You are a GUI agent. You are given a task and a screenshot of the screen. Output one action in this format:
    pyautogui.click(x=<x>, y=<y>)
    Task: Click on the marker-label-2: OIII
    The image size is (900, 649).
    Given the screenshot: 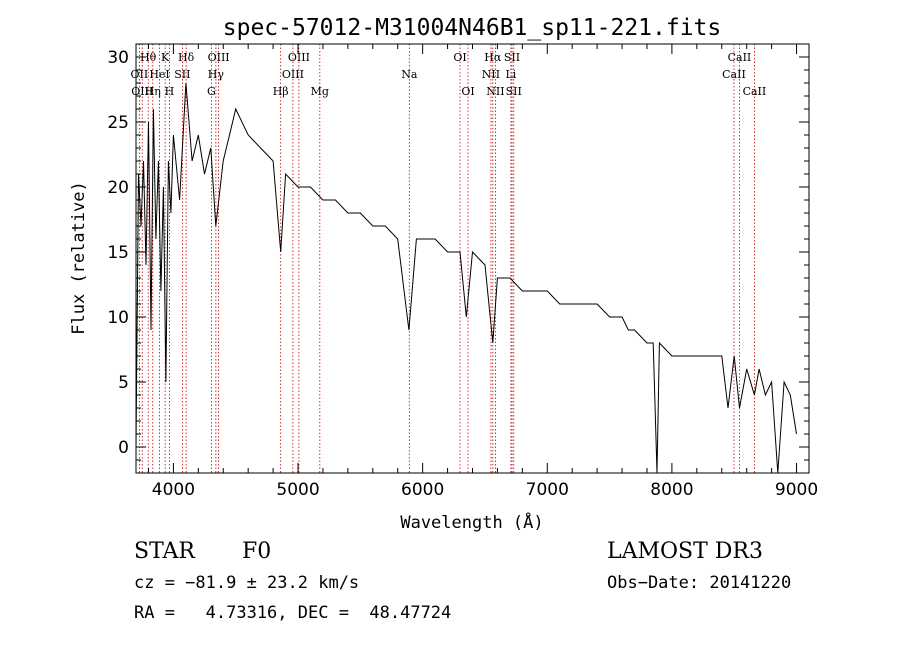 What is the action you would take?
    pyautogui.click(x=142, y=91)
    